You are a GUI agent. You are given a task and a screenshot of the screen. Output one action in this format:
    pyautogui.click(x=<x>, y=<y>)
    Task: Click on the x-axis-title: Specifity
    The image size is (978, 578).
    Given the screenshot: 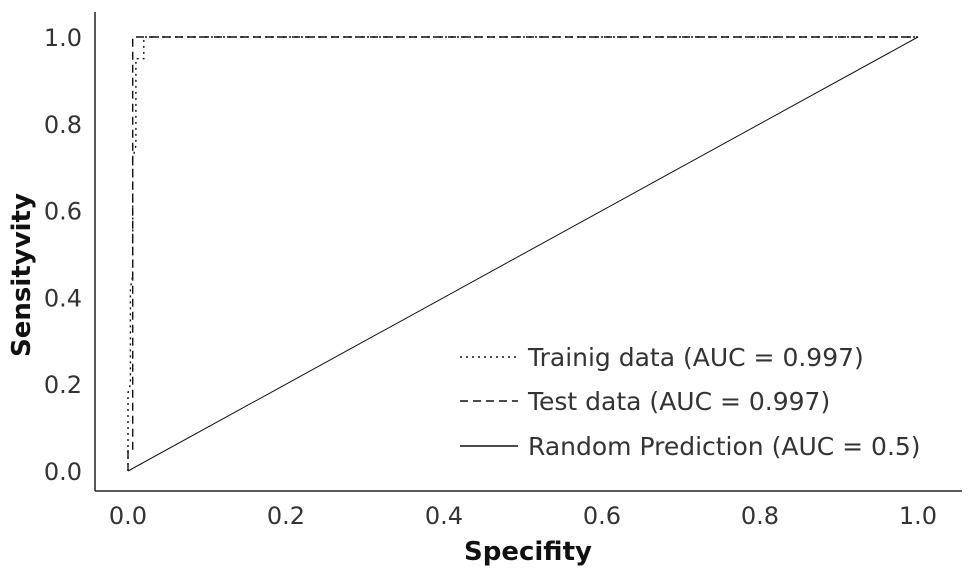 What is the action you would take?
    pyautogui.click(x=528, y=552)
    